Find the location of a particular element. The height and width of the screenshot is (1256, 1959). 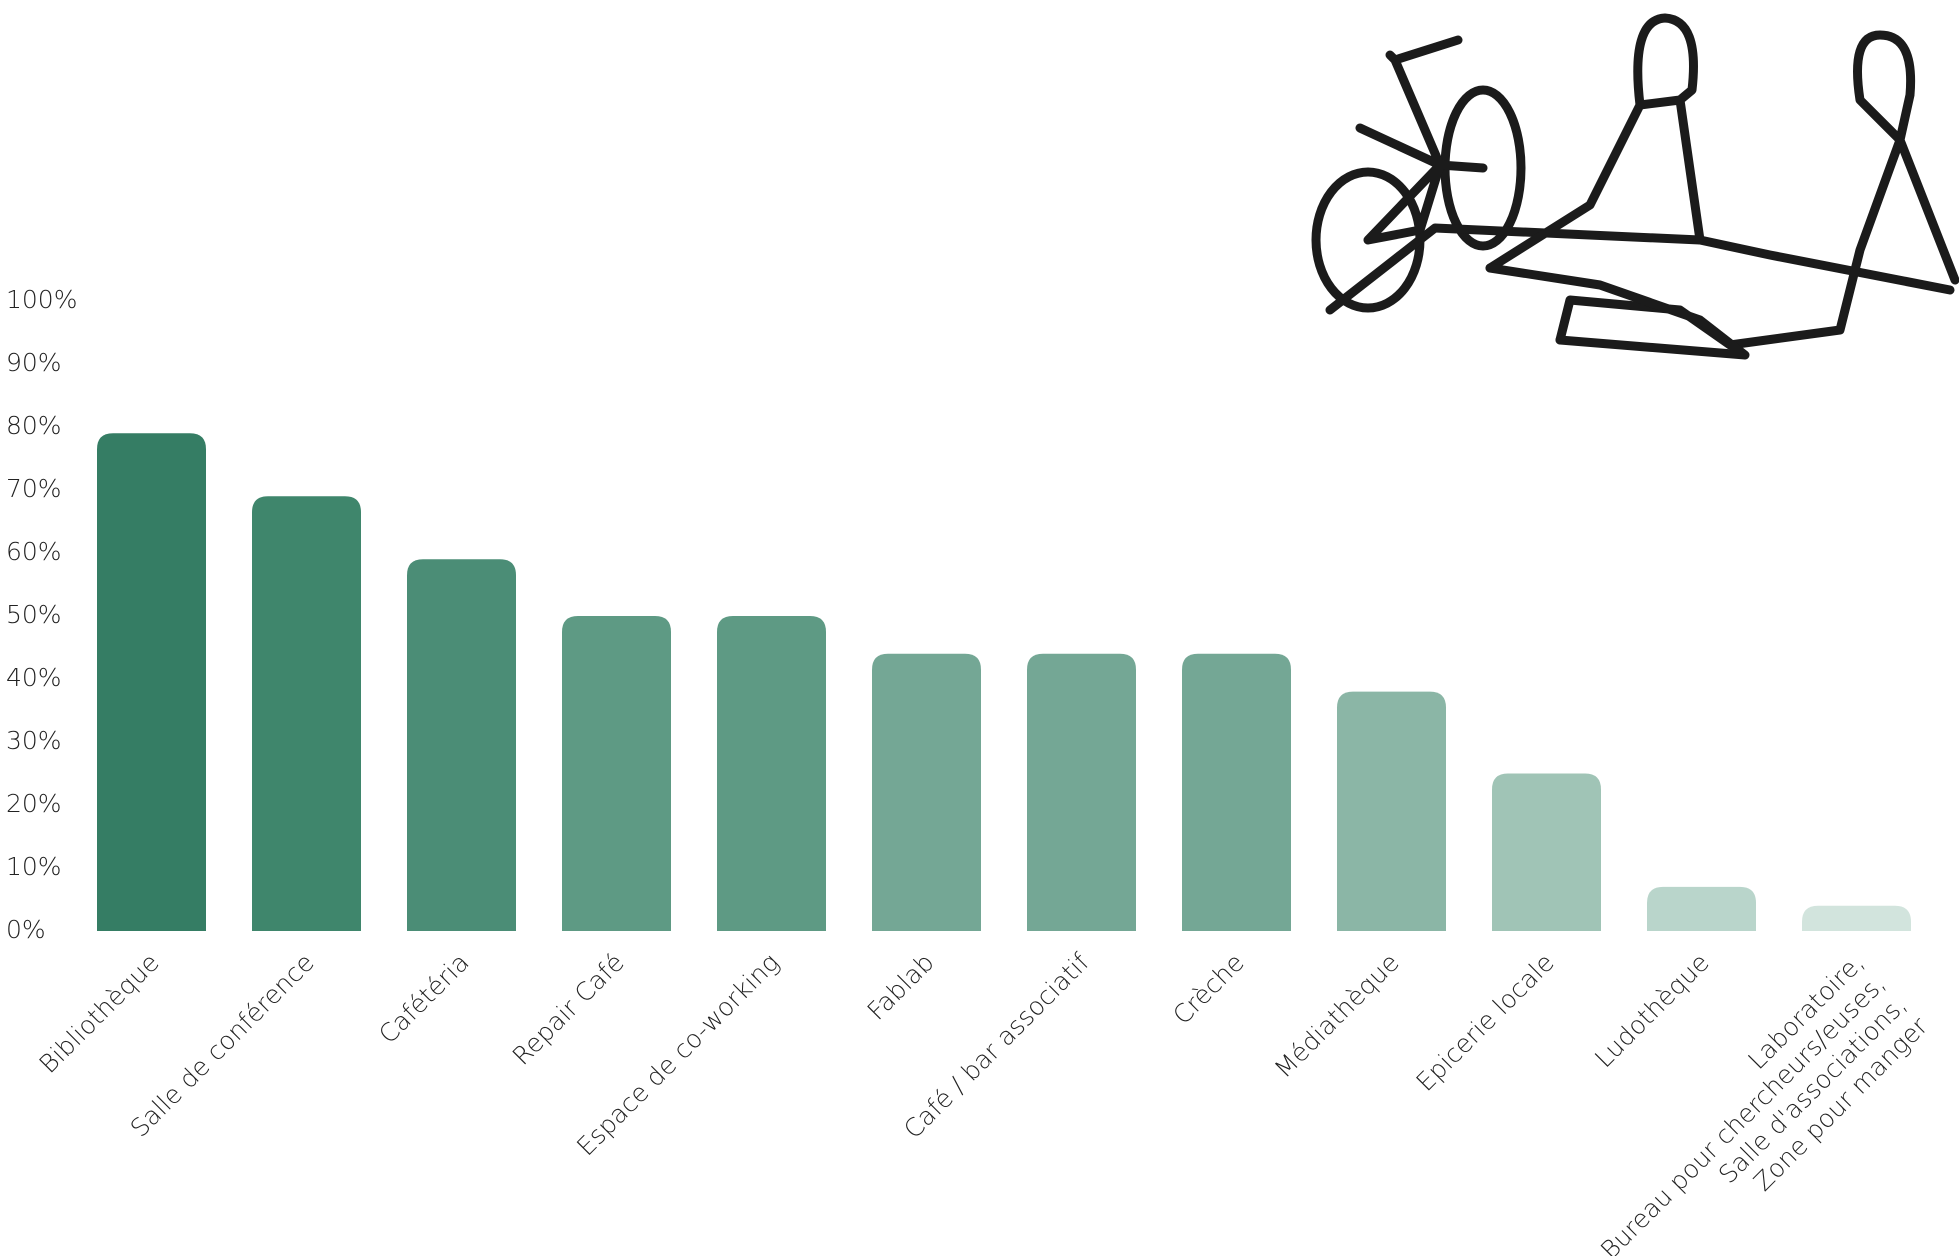

x-tick-label: Crèche is located at coordinates (1208, 989).